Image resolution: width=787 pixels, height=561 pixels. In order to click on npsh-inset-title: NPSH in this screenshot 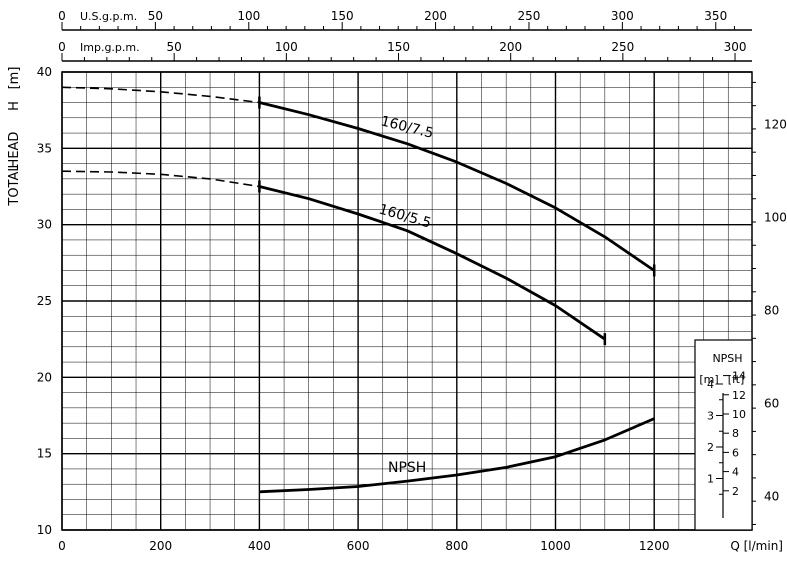, I will do `click(727, 358)`.